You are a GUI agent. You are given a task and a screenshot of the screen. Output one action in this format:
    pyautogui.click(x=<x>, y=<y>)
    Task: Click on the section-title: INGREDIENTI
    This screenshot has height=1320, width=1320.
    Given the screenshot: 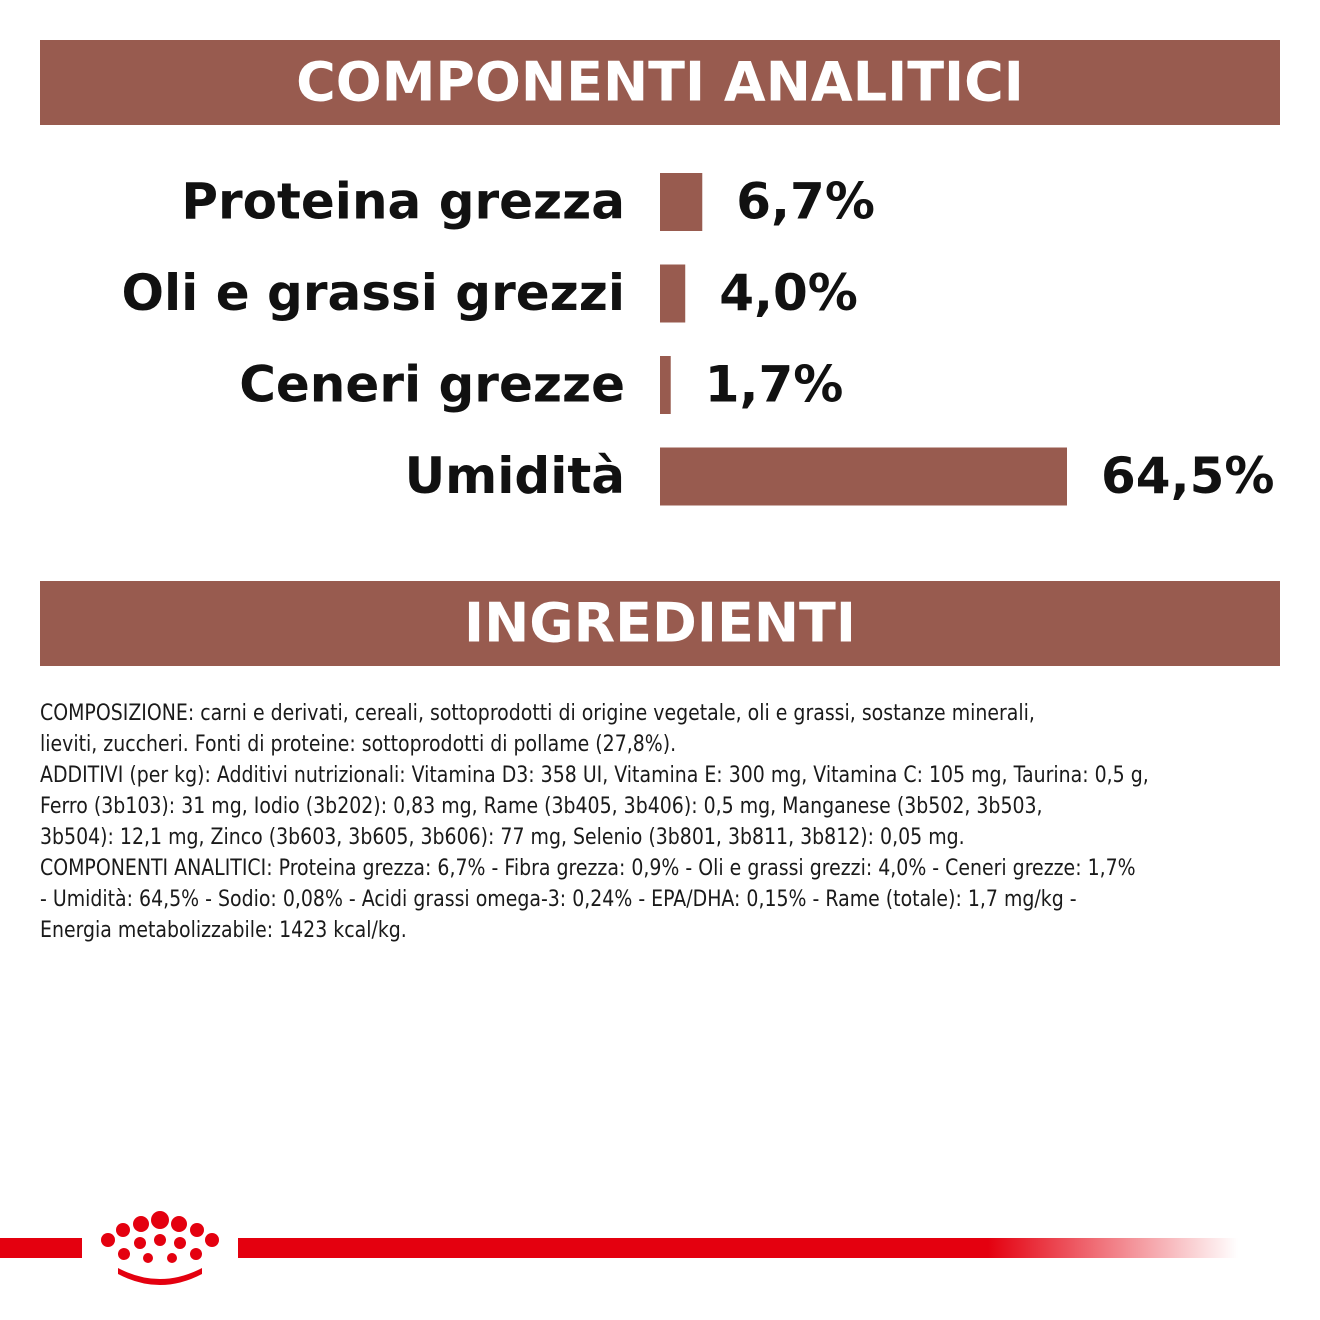 What is the action you would take?
    pyautogui.click(x=660, y=623)
    